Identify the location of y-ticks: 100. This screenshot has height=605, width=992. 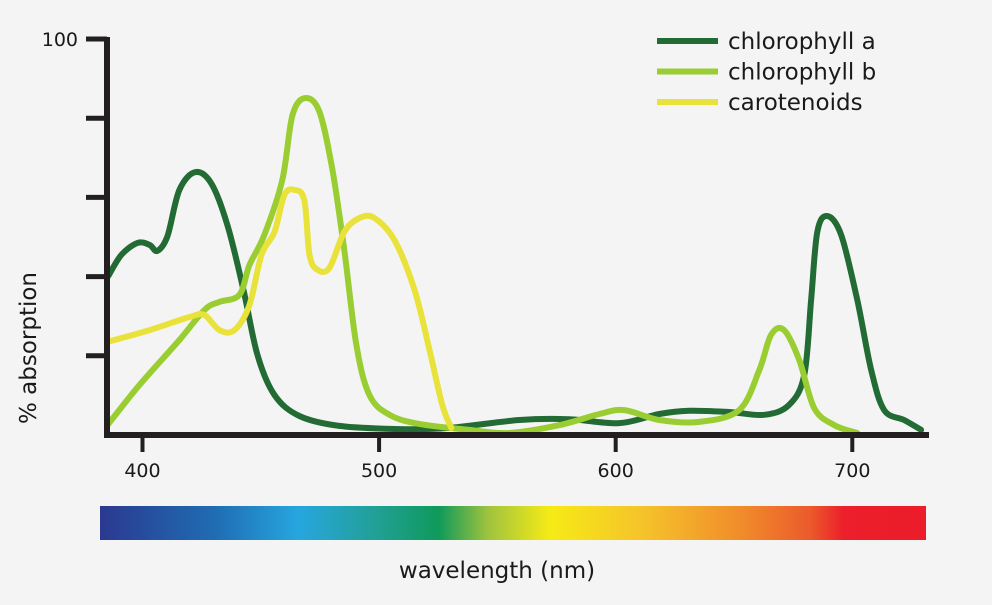
(74, 194).